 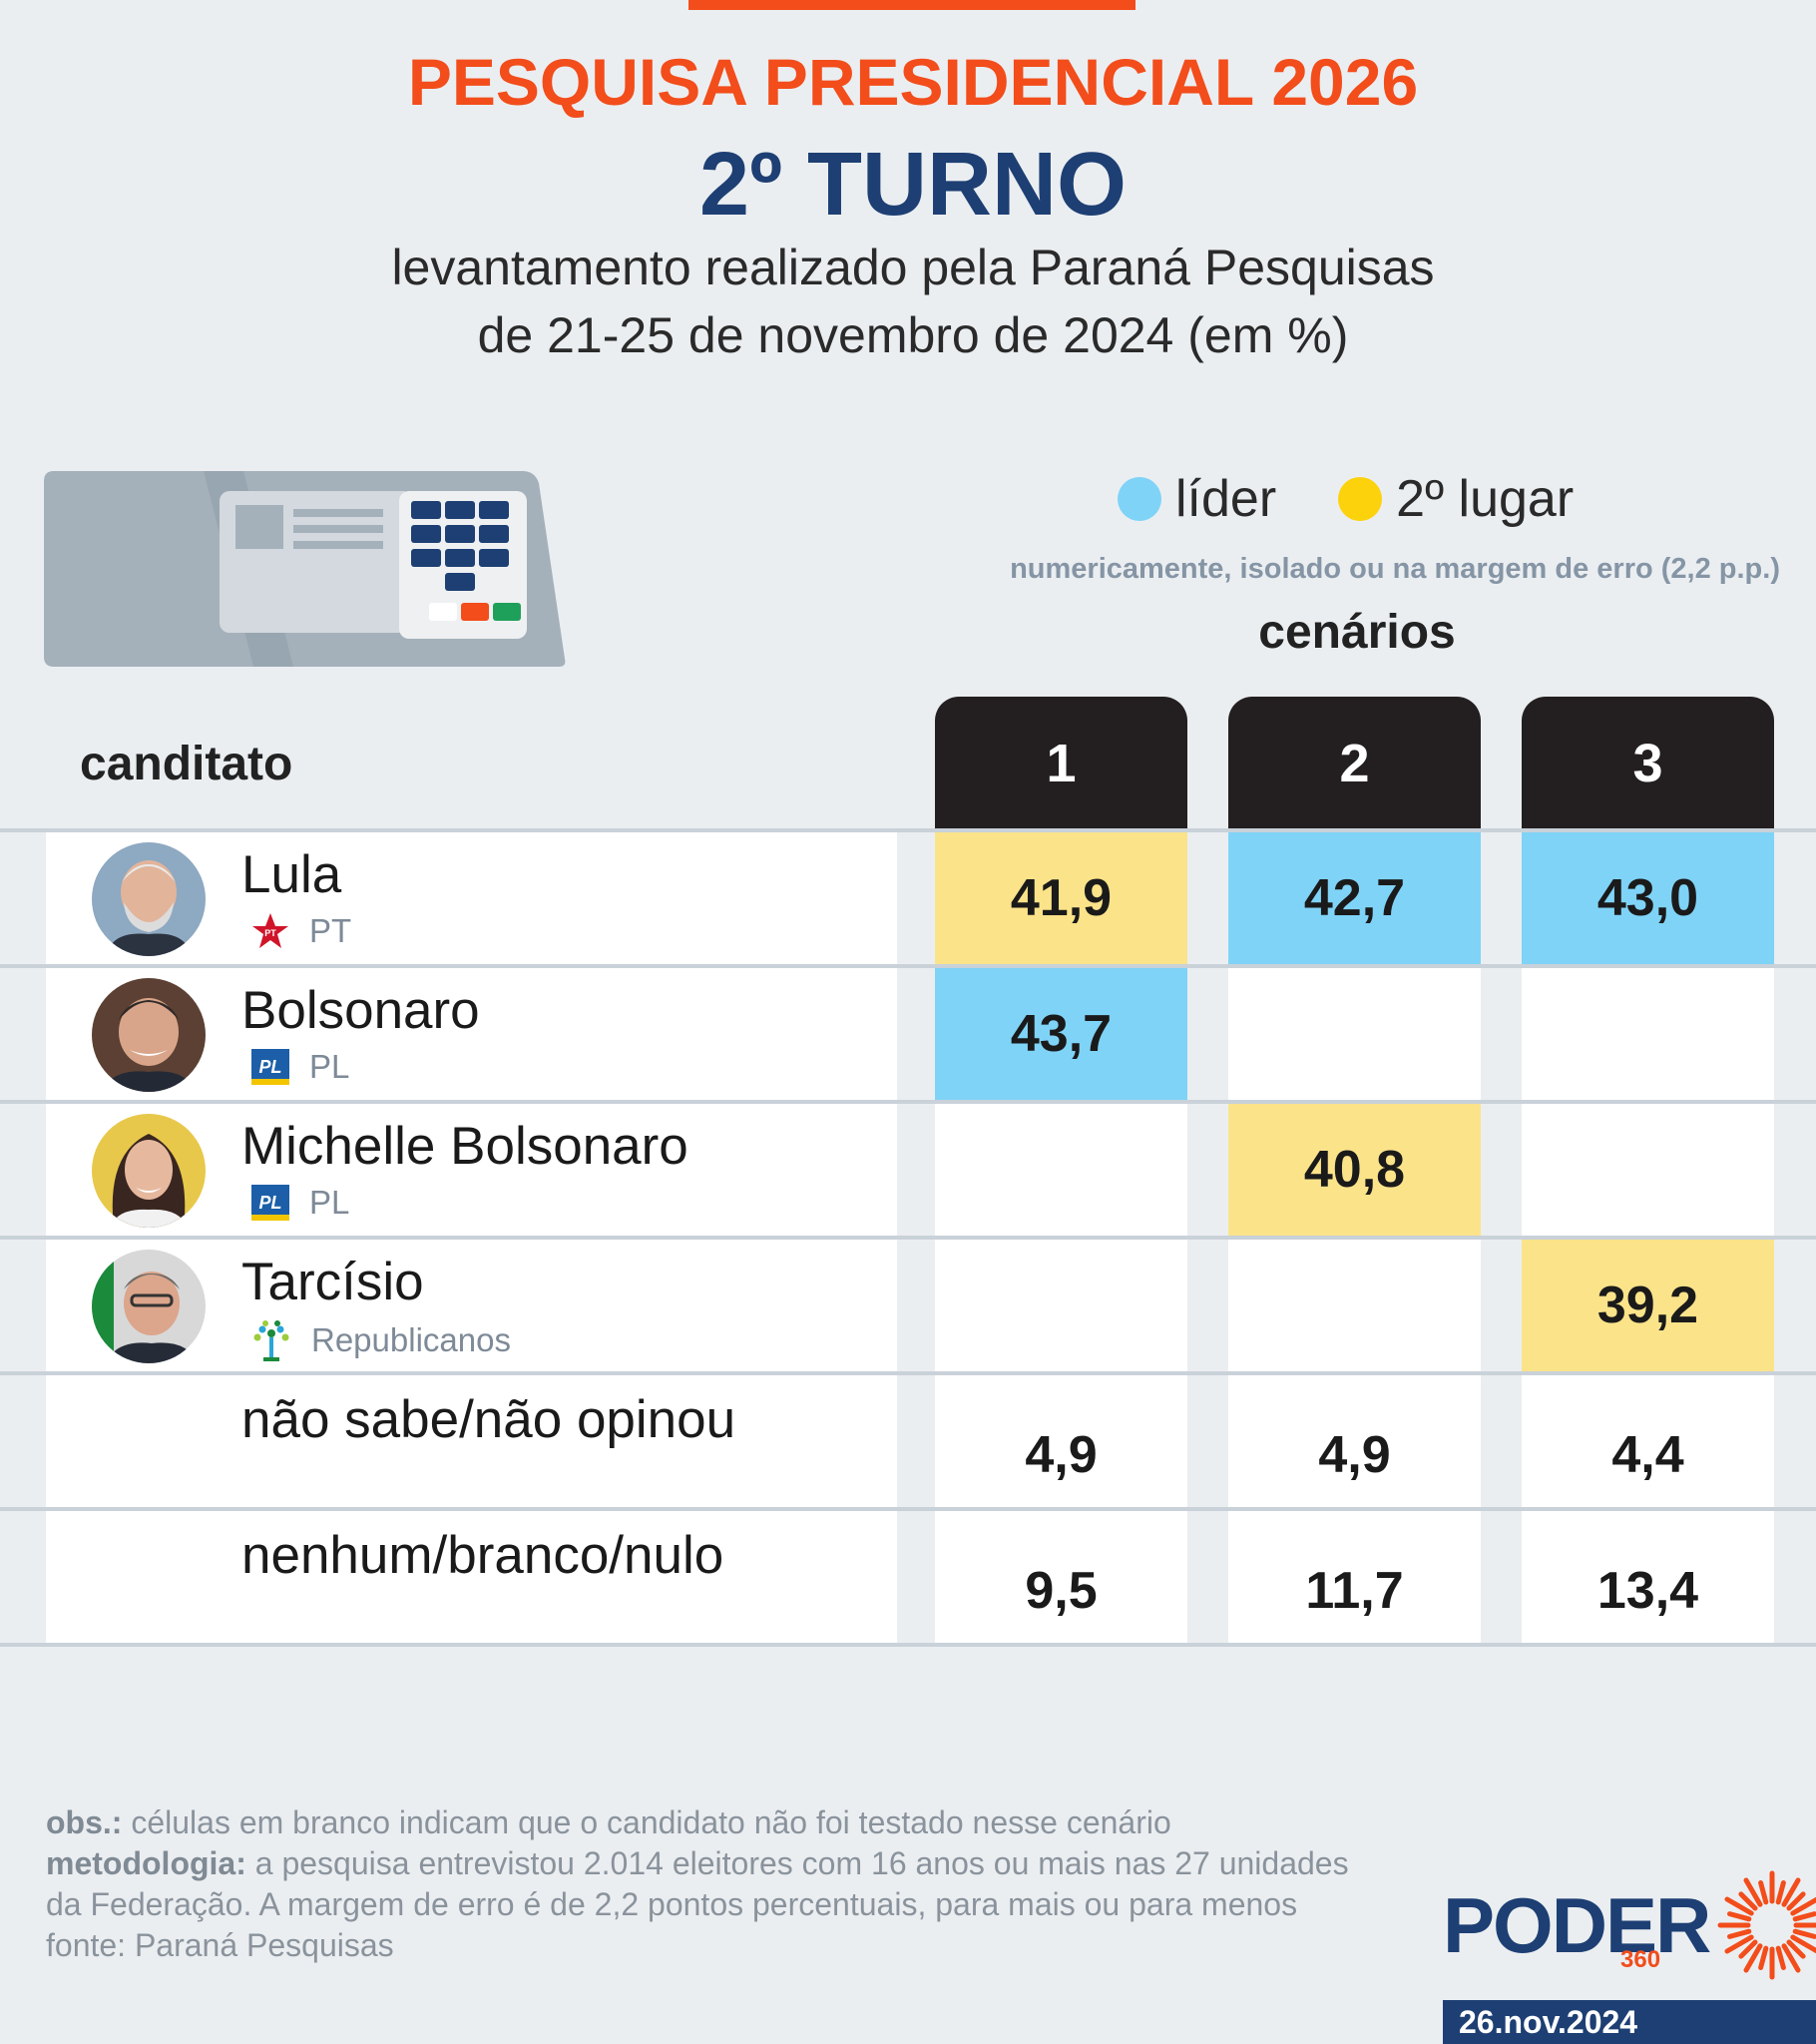 What do you see at coordinates (1061, 1034) in the screenshot?
I see `value-cell: 43,7` at bounding box center [1061, 1034].